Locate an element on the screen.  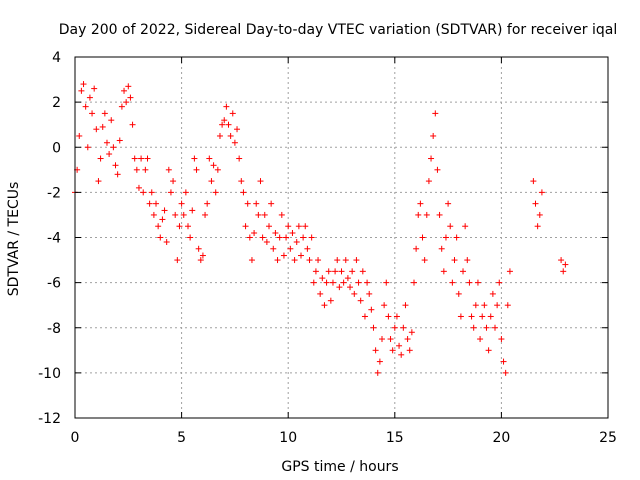
y-tick-labels: -12 -10 -8 -6 -4 -2 0 2 4 is located at coordinates (49, 238).